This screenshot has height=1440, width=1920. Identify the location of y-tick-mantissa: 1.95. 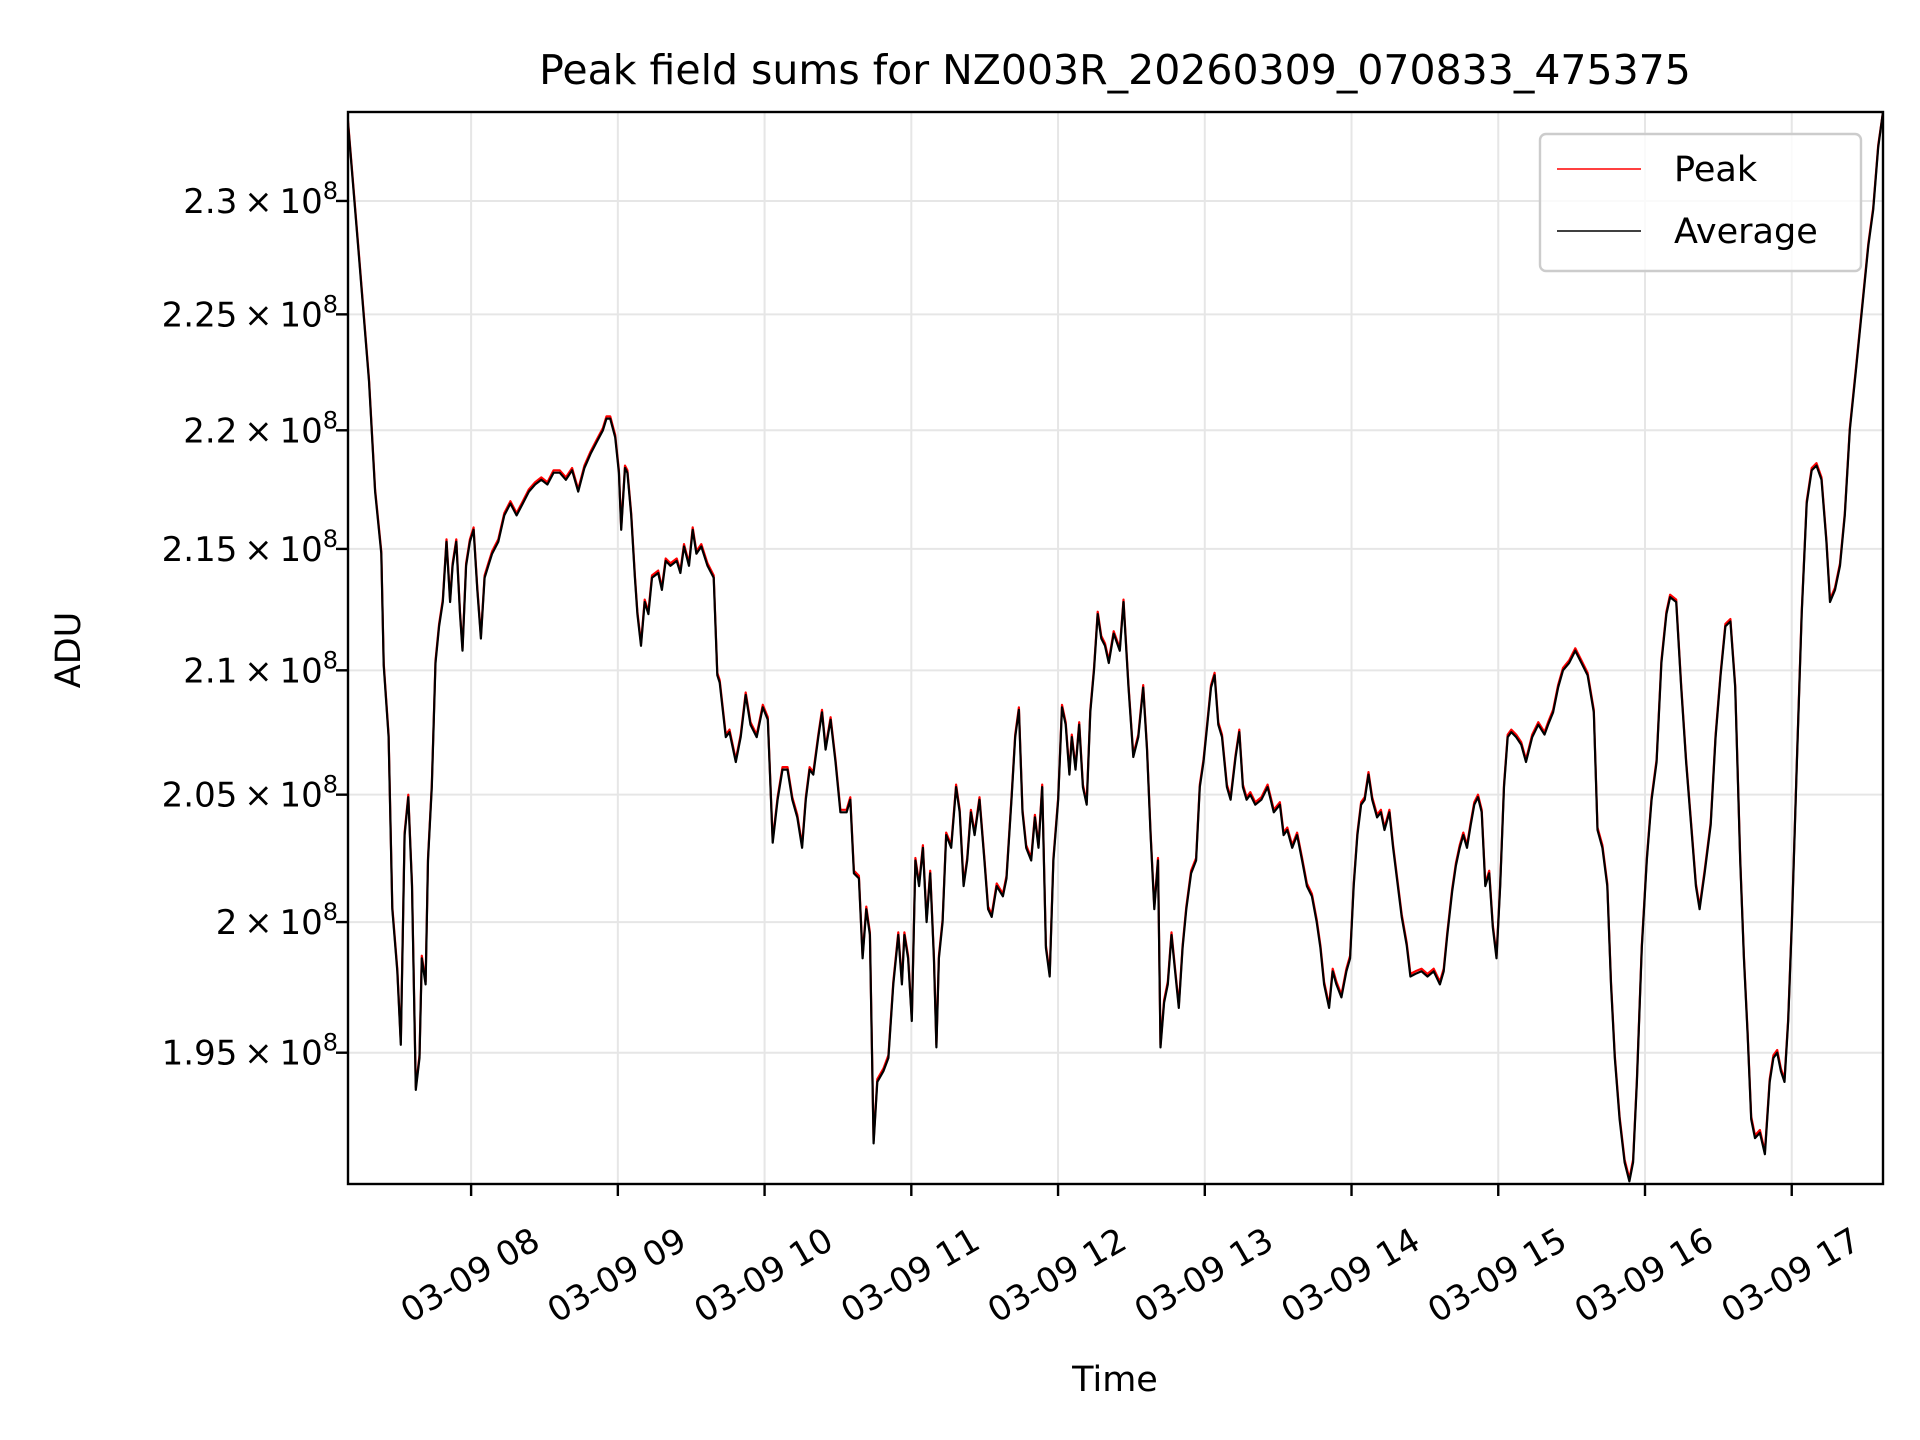
(200, 1054).